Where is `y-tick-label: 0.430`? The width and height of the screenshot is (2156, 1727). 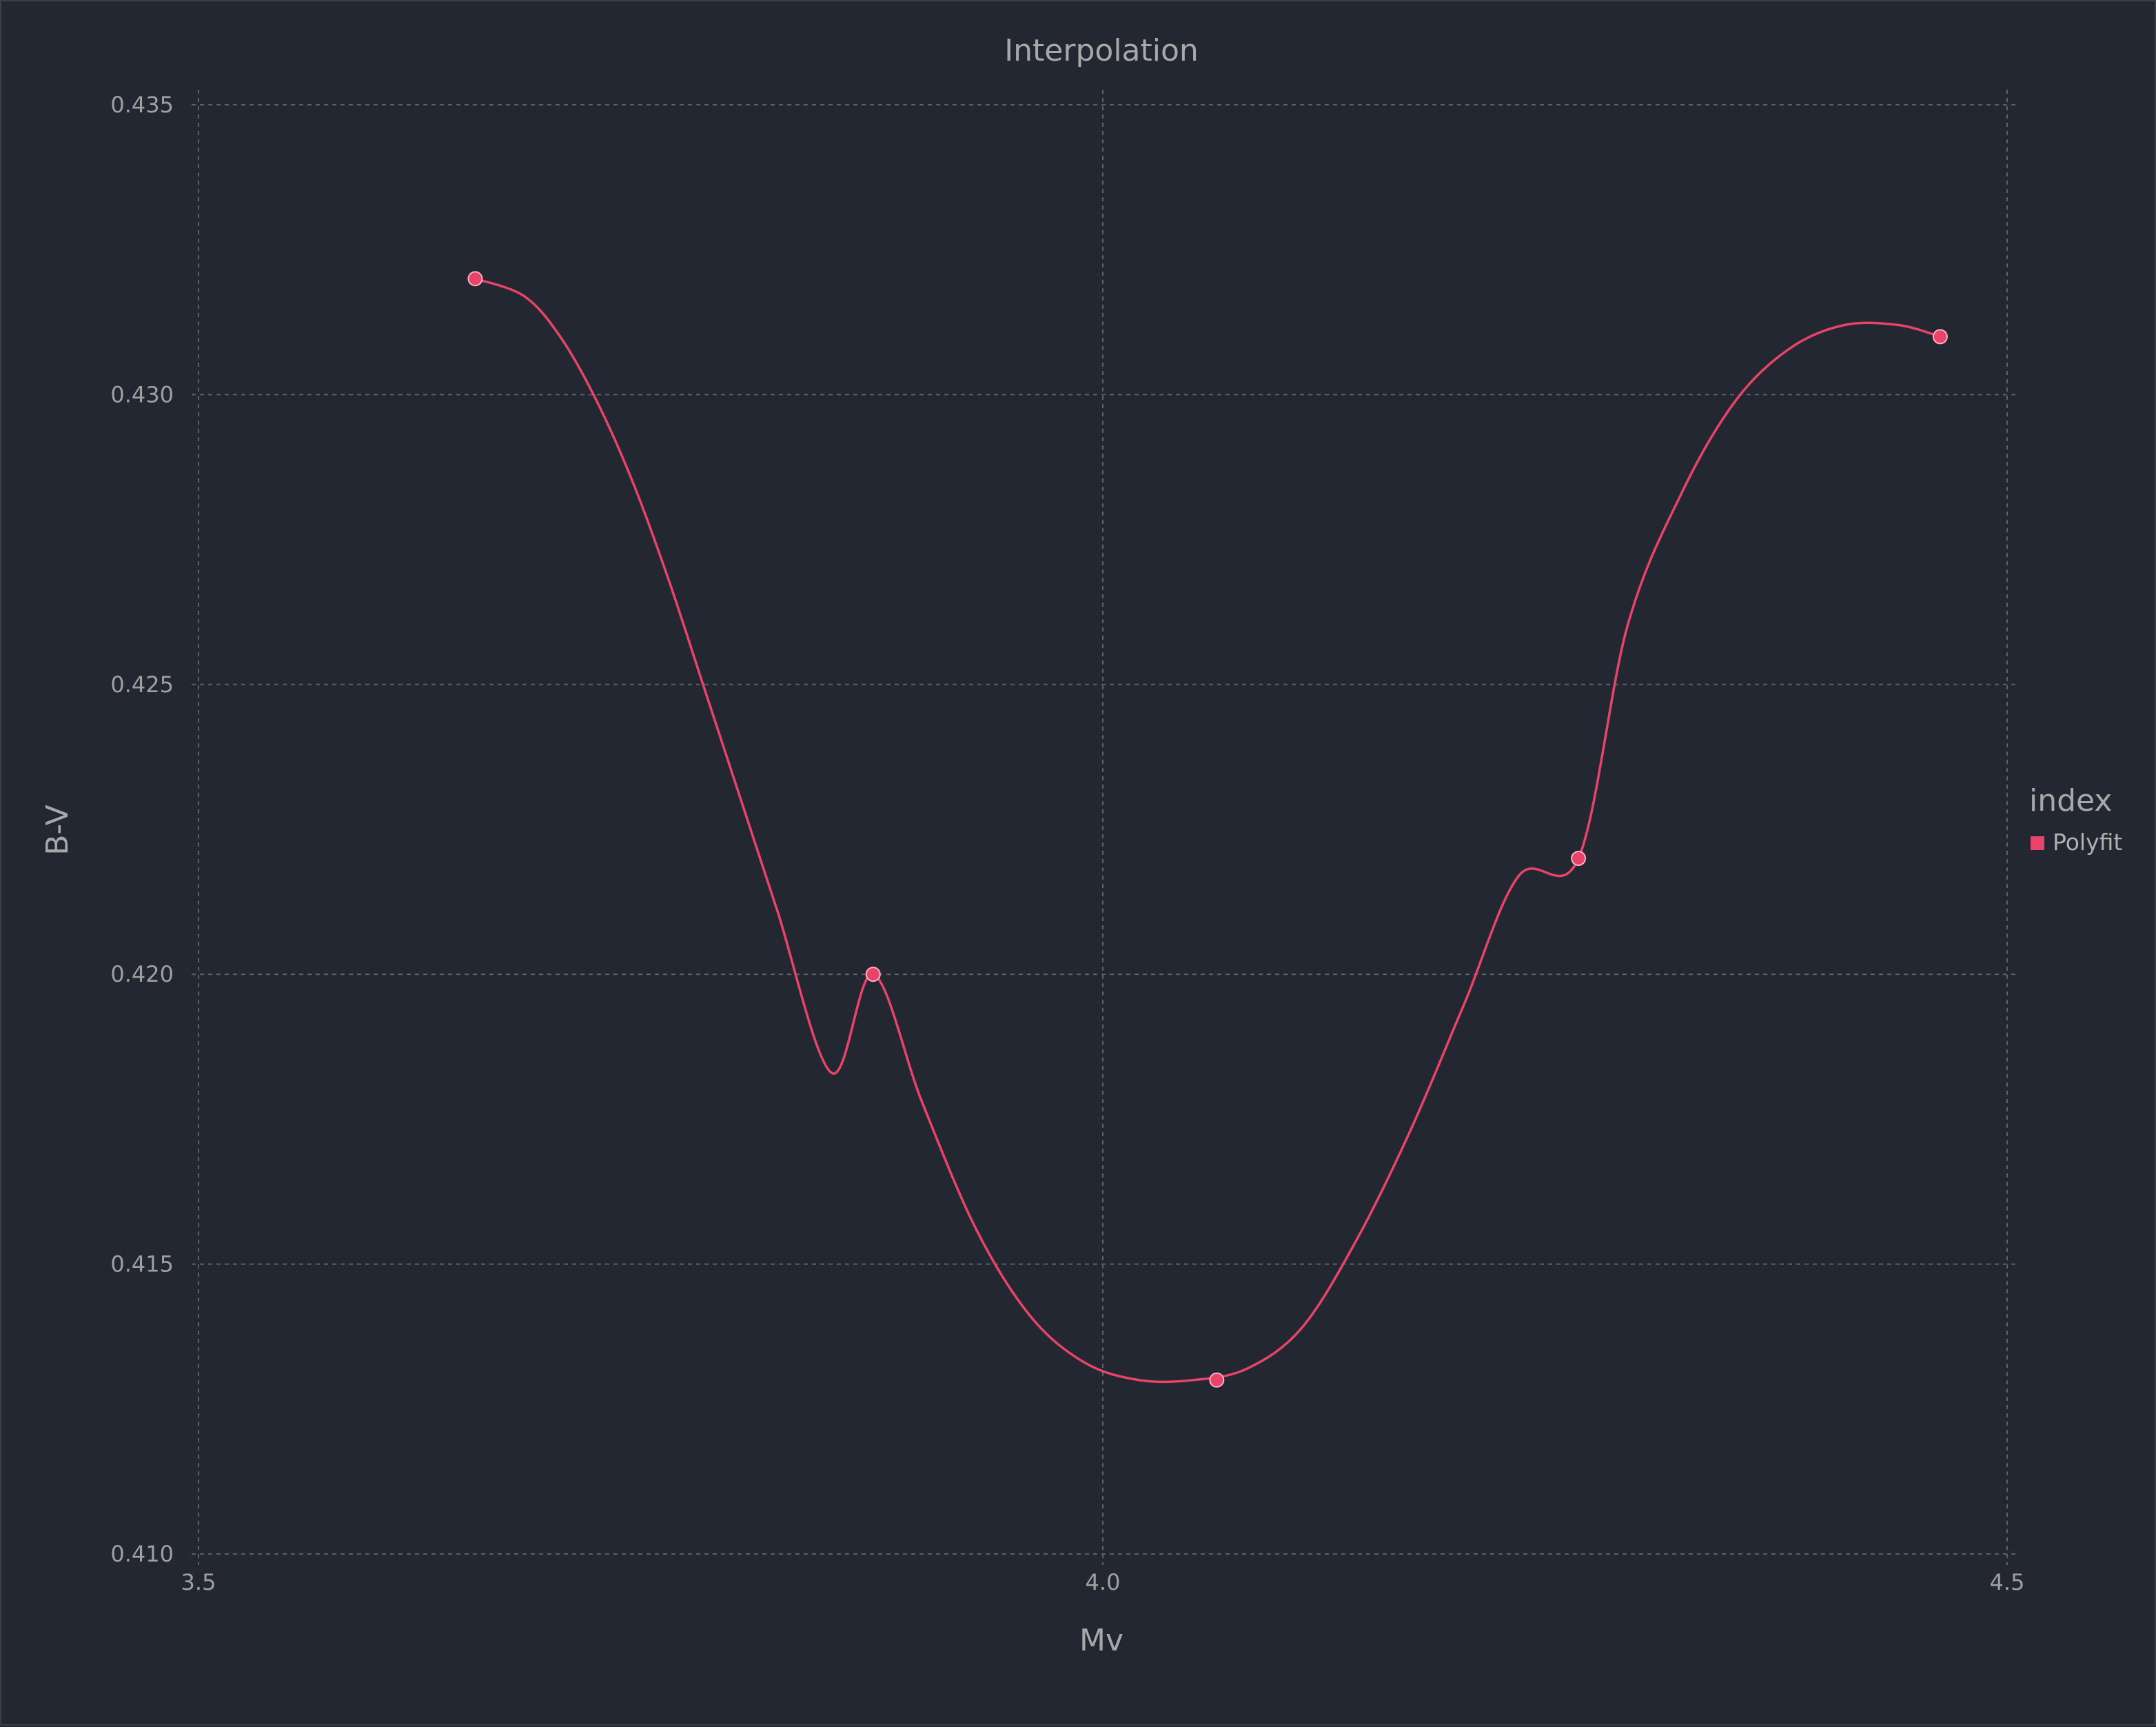
y-tick-label: 0.430 is located at coordinates (142, 394).